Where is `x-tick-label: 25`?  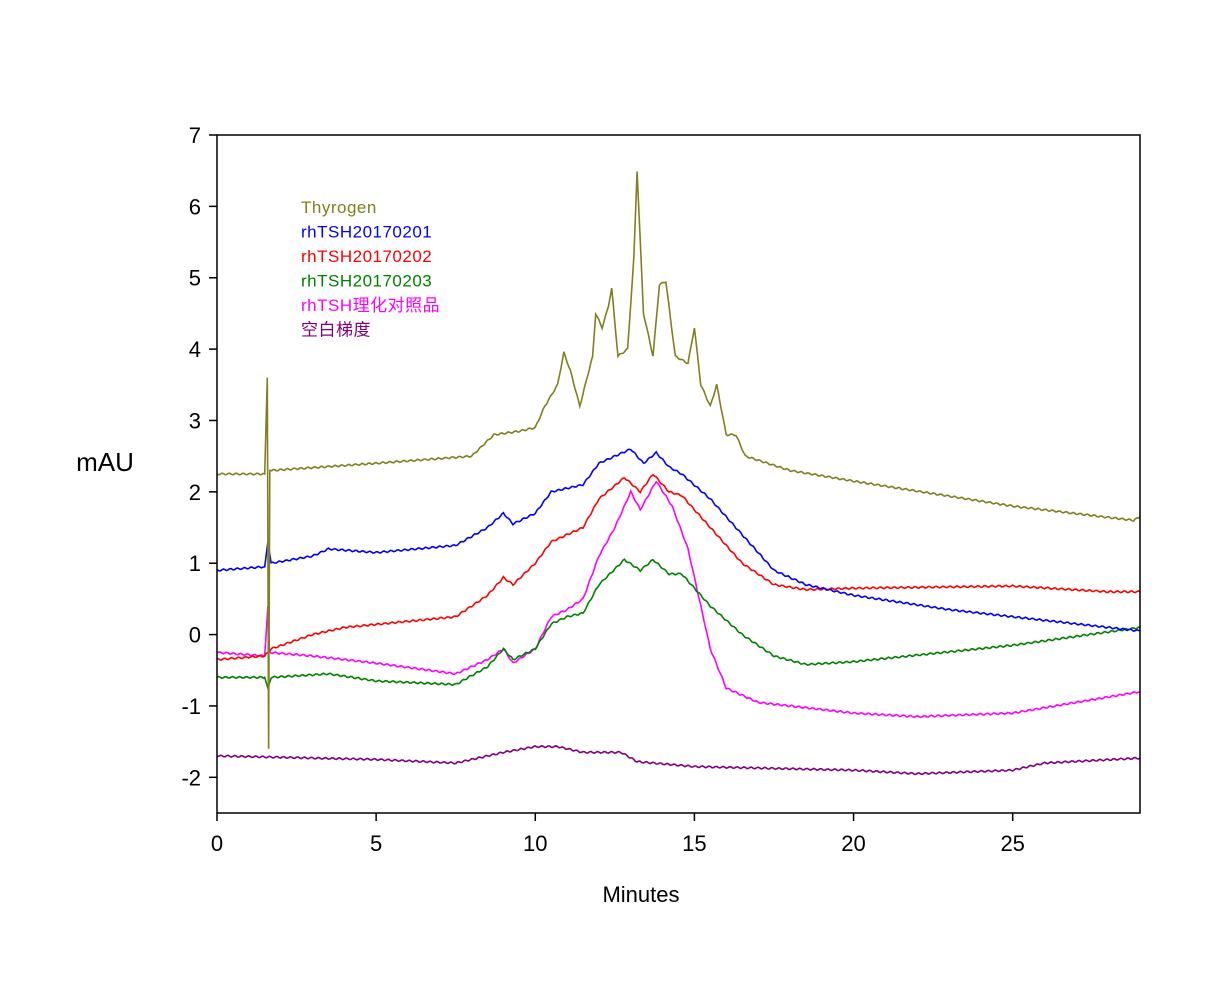
x-tick-label: 25 is located at coordinates (1012, 843).